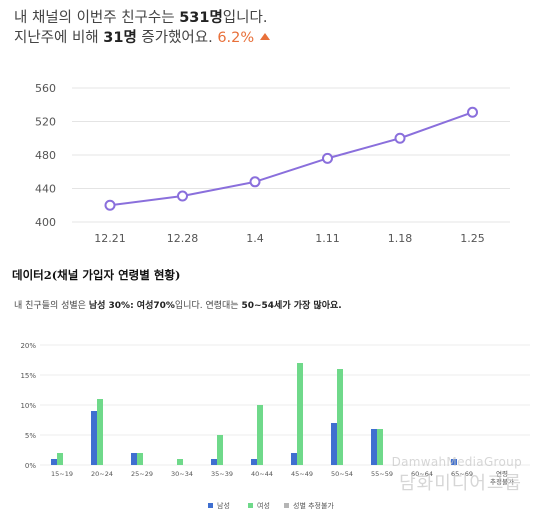 The height and width of the screenshot is (518, 550). I want to click on watermark-line1: DamwahMediaGroup, so click(456, 462).